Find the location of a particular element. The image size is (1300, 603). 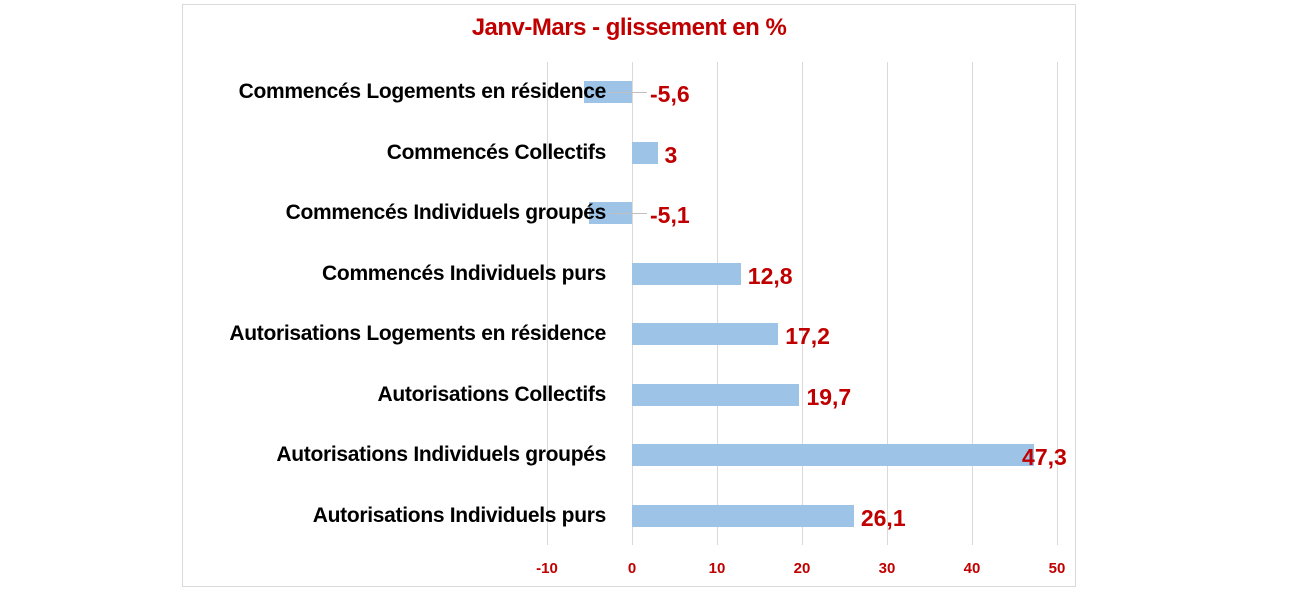

chart-title: Janv-Mars - glissement en % is located at coordinates (629, 27).